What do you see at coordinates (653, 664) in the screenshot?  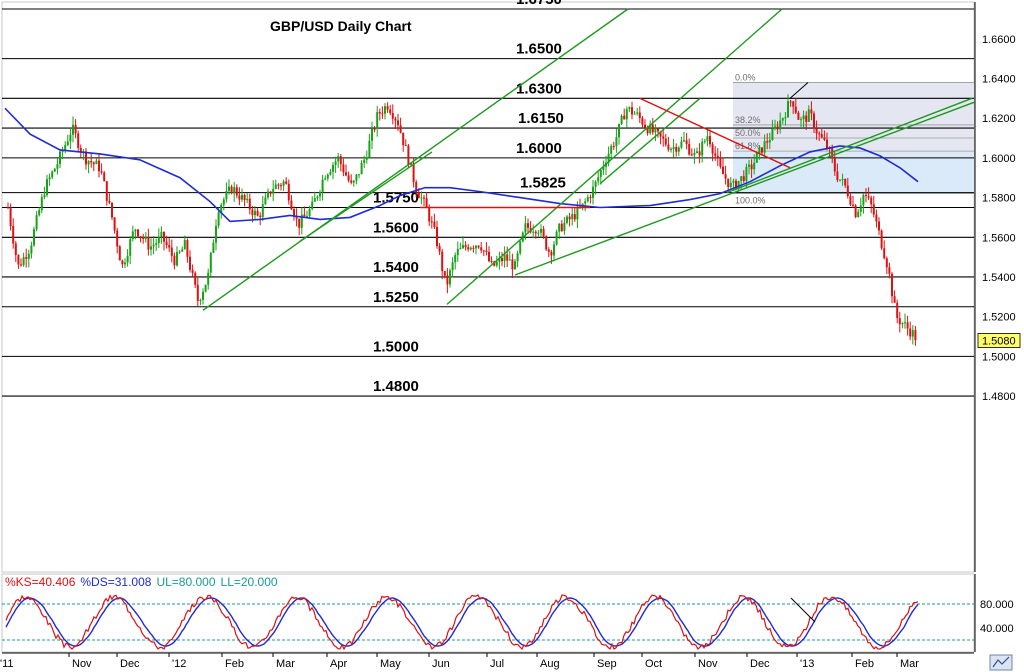 I see `x-tick: Oct` at bounding box center [653, 664].